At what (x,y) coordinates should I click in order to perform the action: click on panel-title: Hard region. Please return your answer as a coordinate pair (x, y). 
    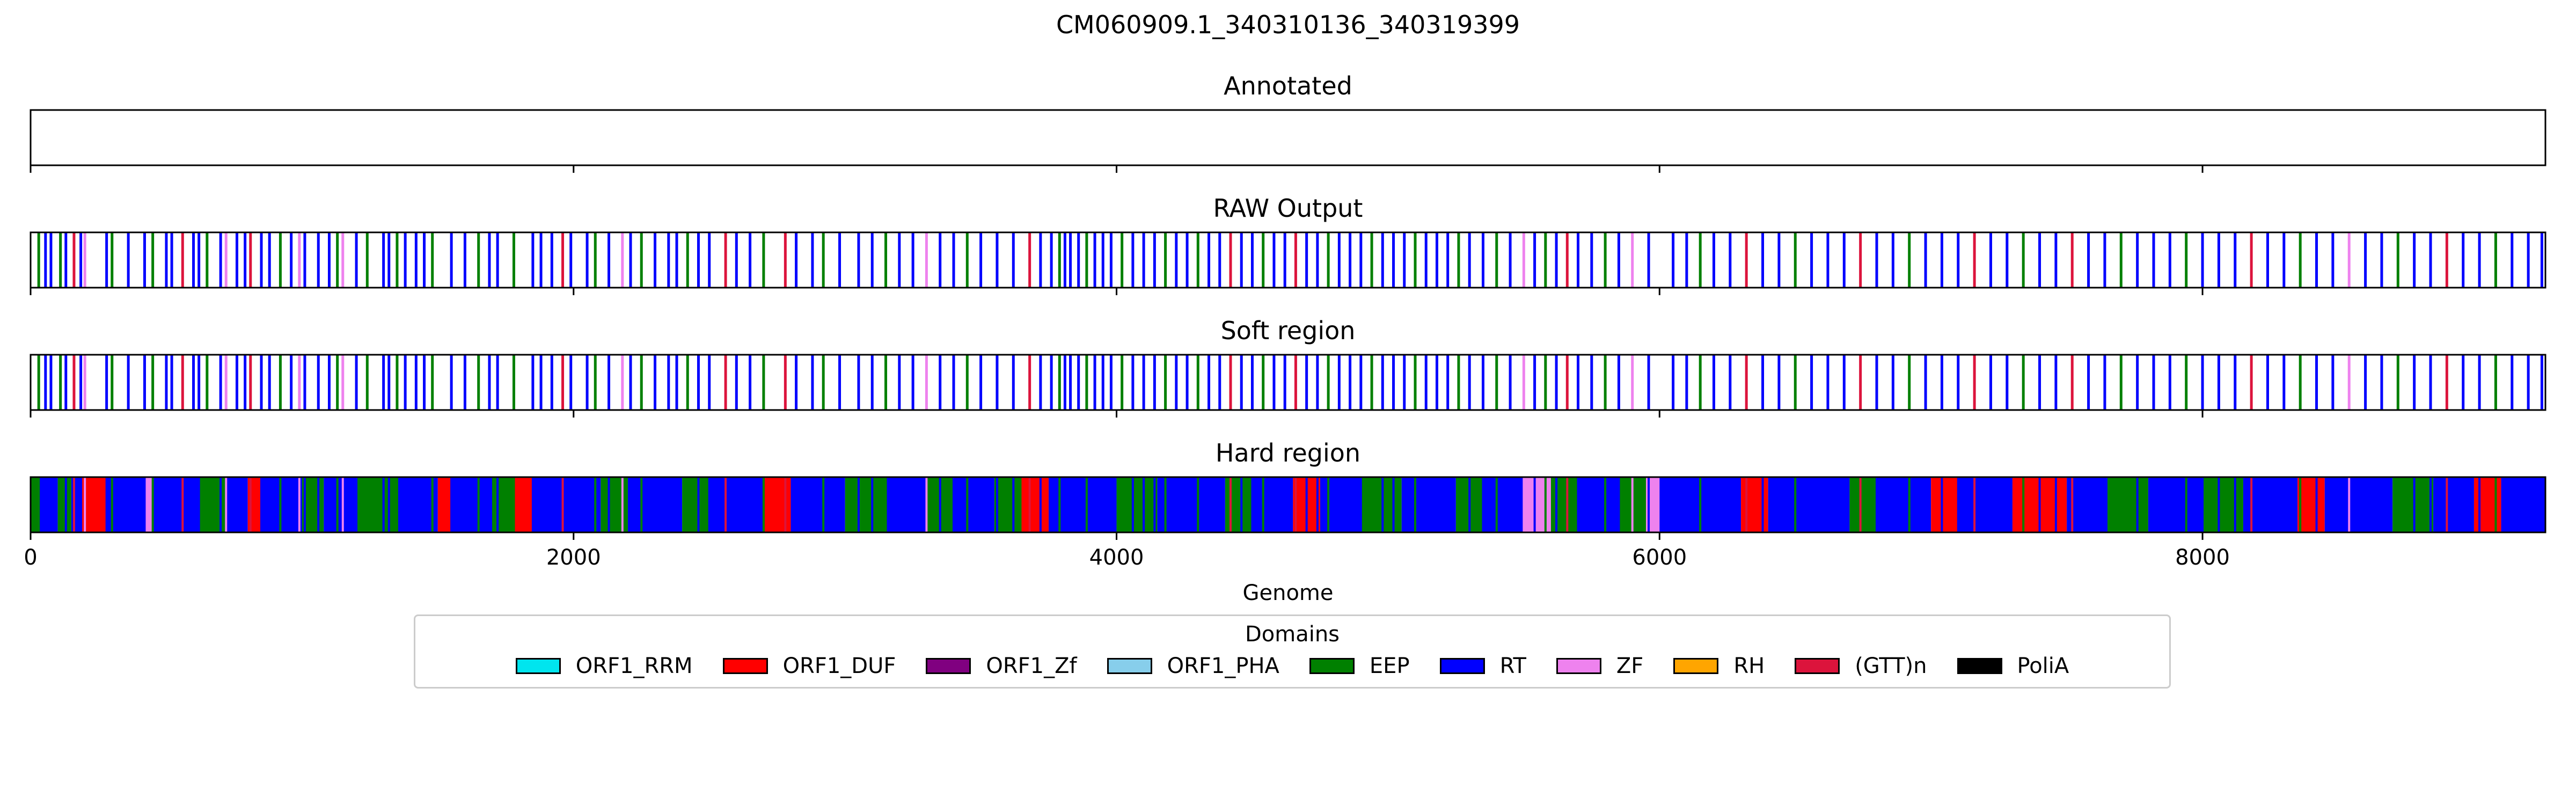
    Looking at the image, I should click on (1288, 452).